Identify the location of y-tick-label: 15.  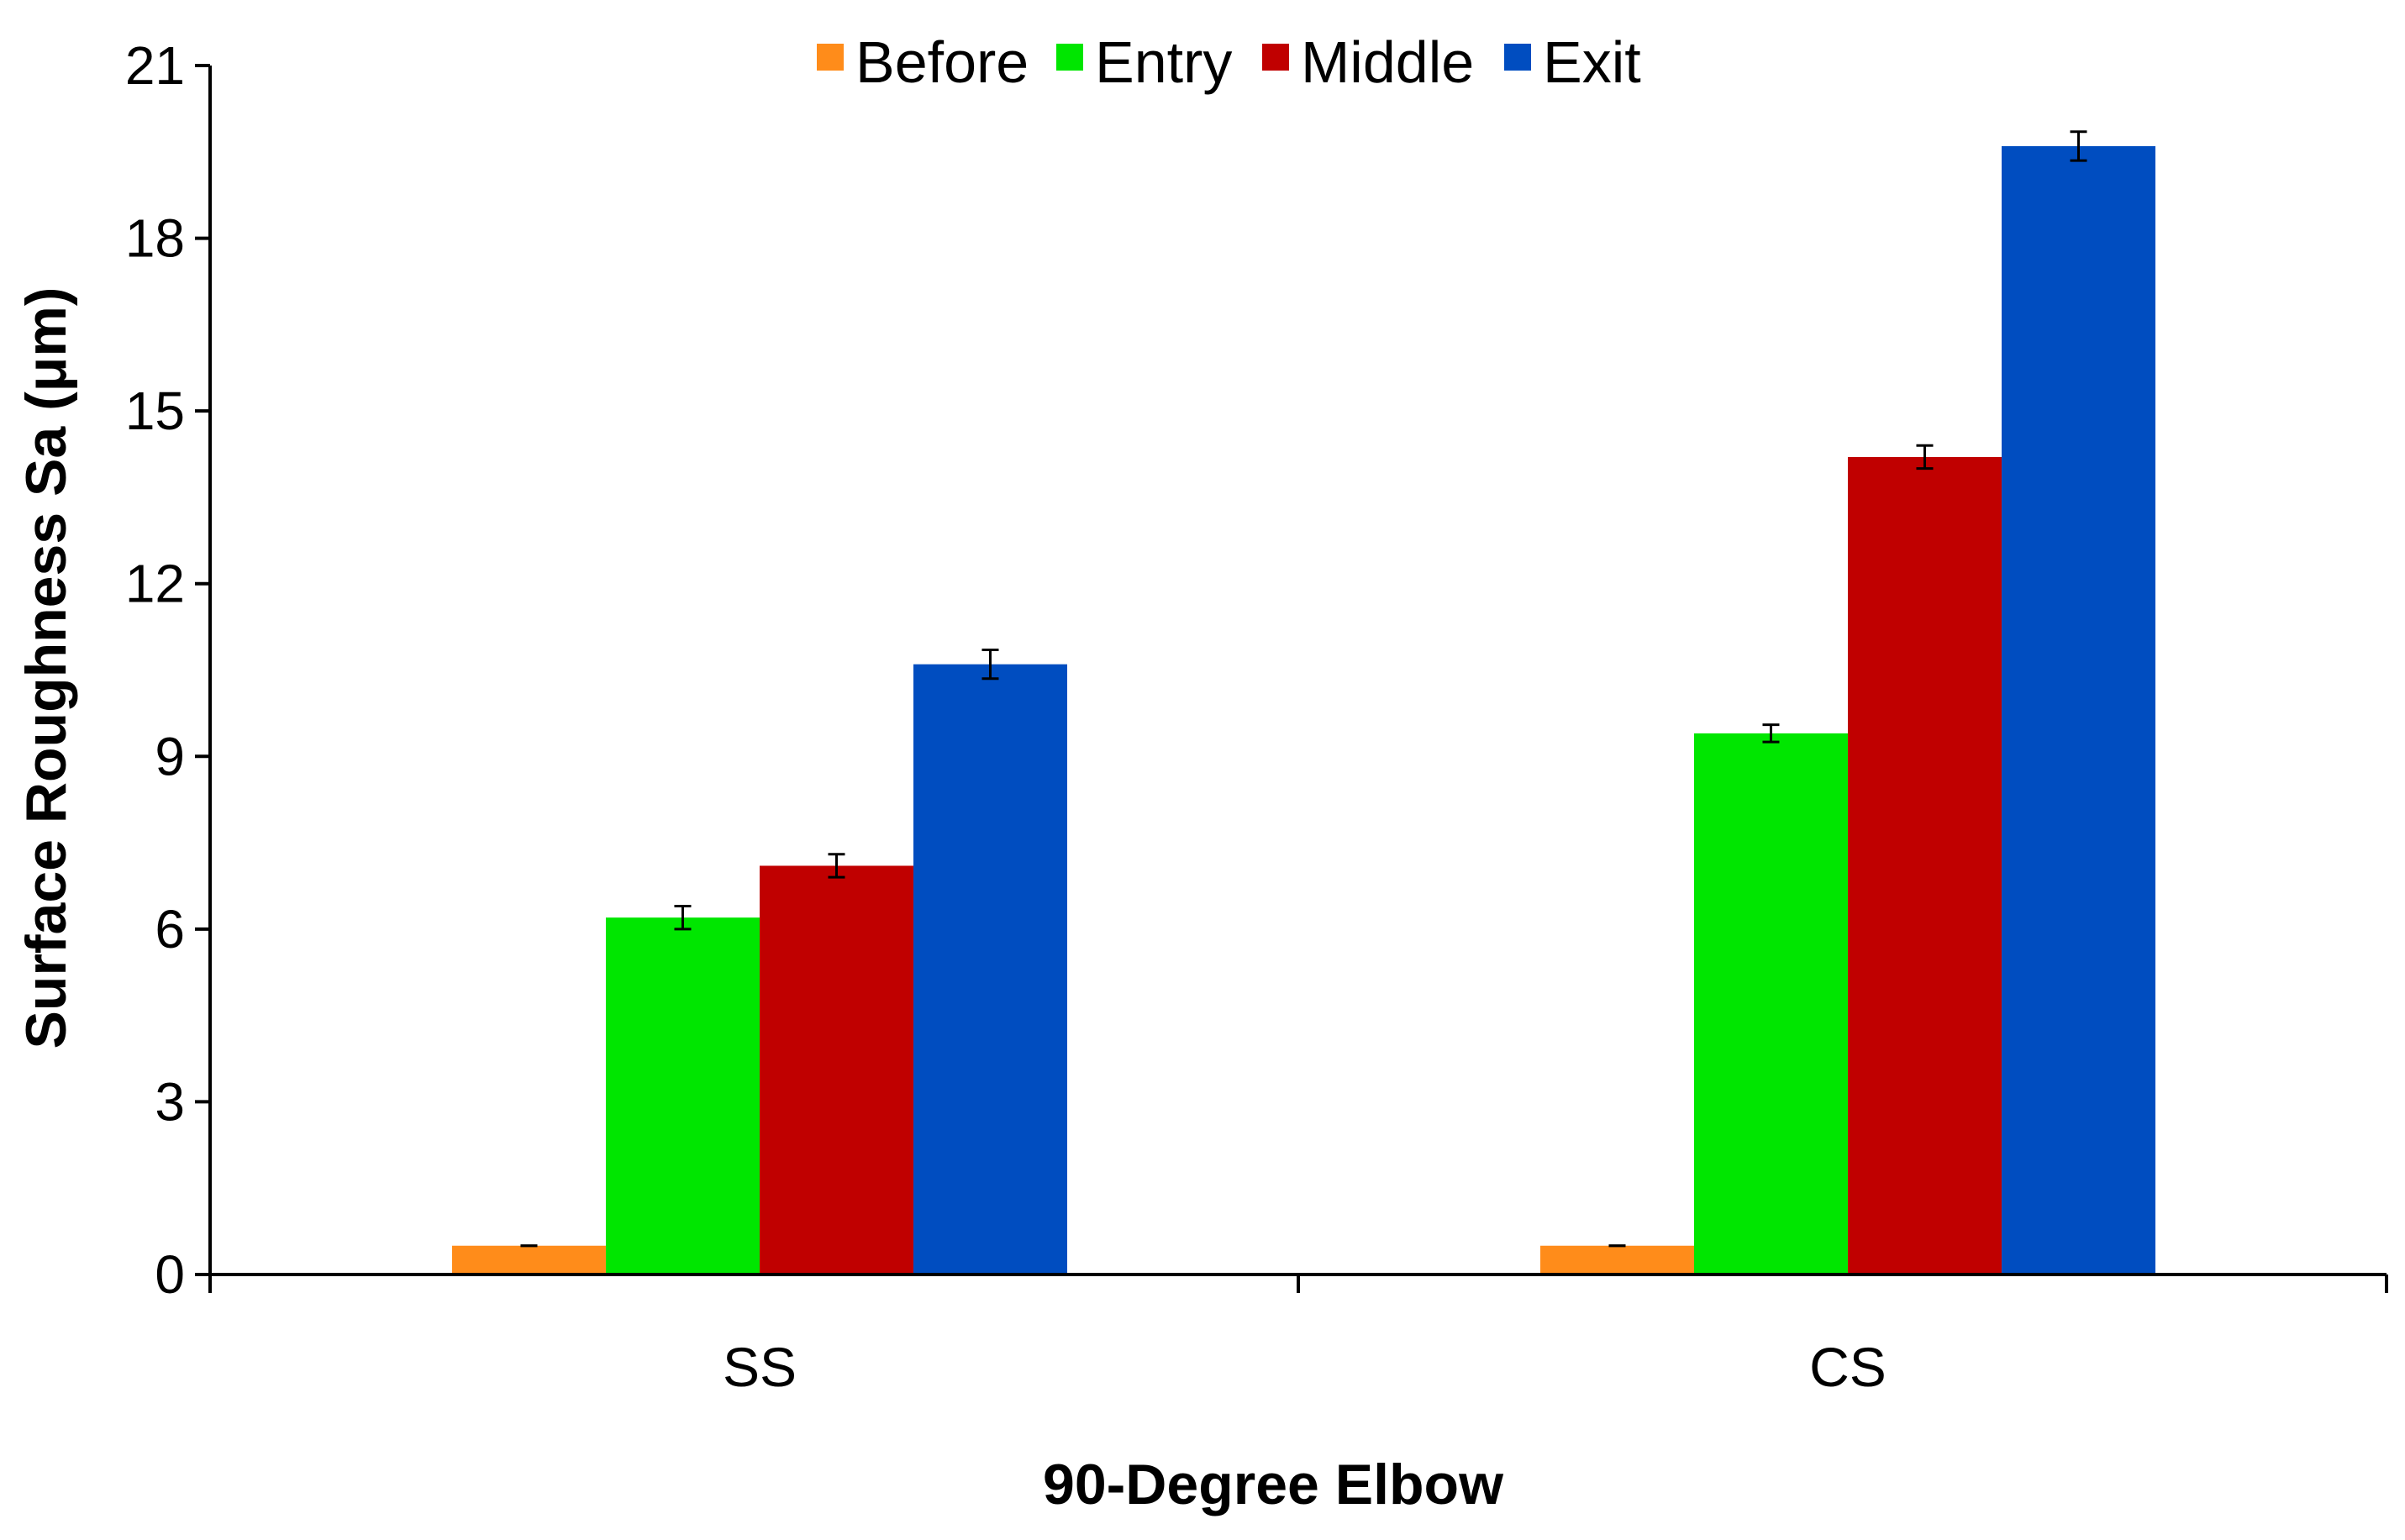
(155, 411).